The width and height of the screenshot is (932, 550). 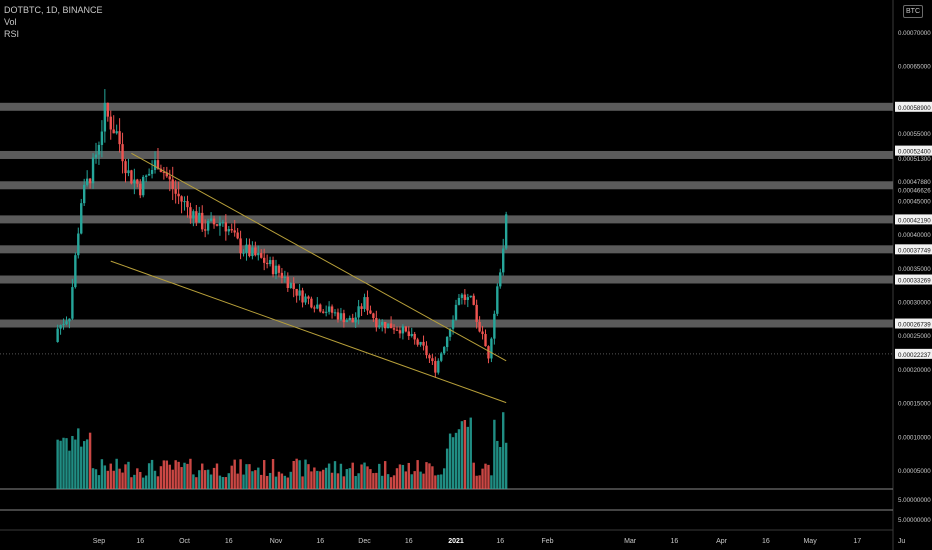 I want to click on time-axis-label: 16, so click(x=500, y=541).